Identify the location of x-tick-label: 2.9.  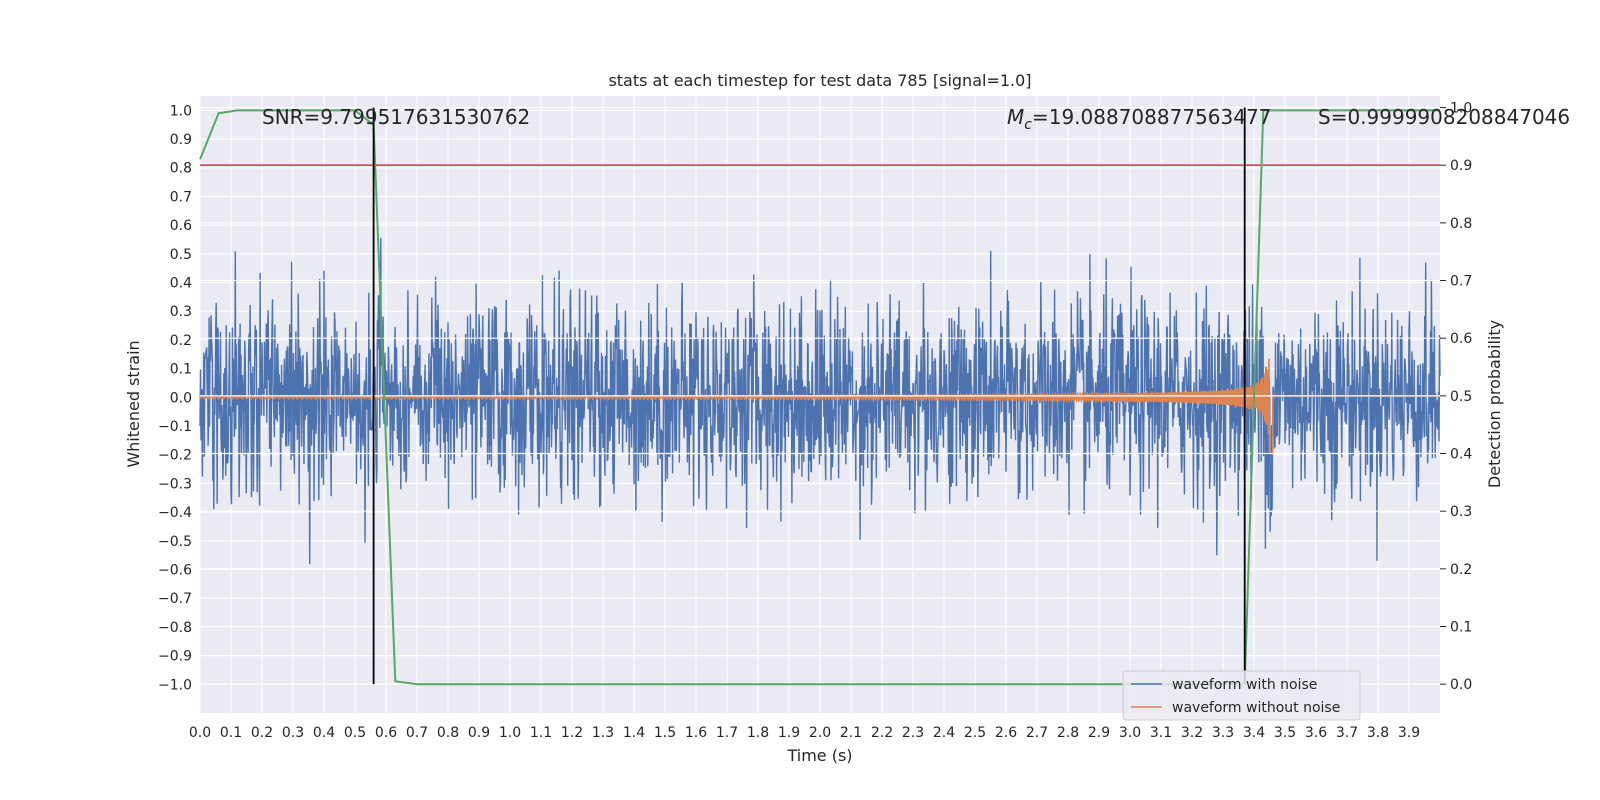
(1099, 733).